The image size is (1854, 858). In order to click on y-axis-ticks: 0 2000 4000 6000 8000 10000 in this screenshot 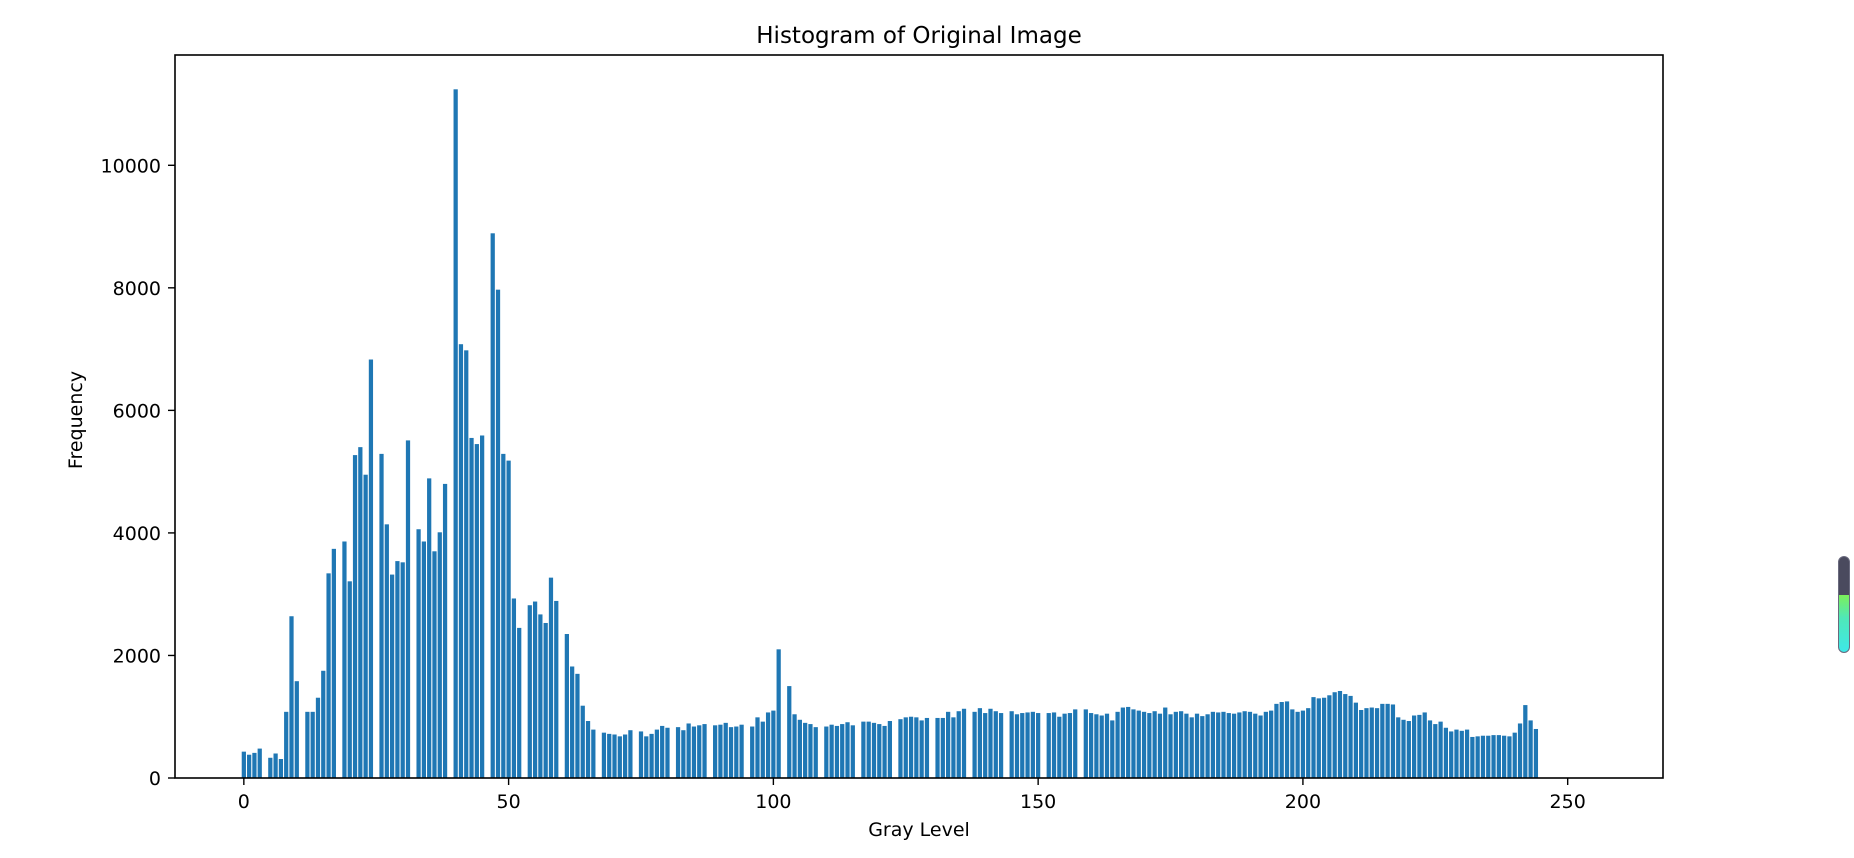, I will do `click(138, 472)`.